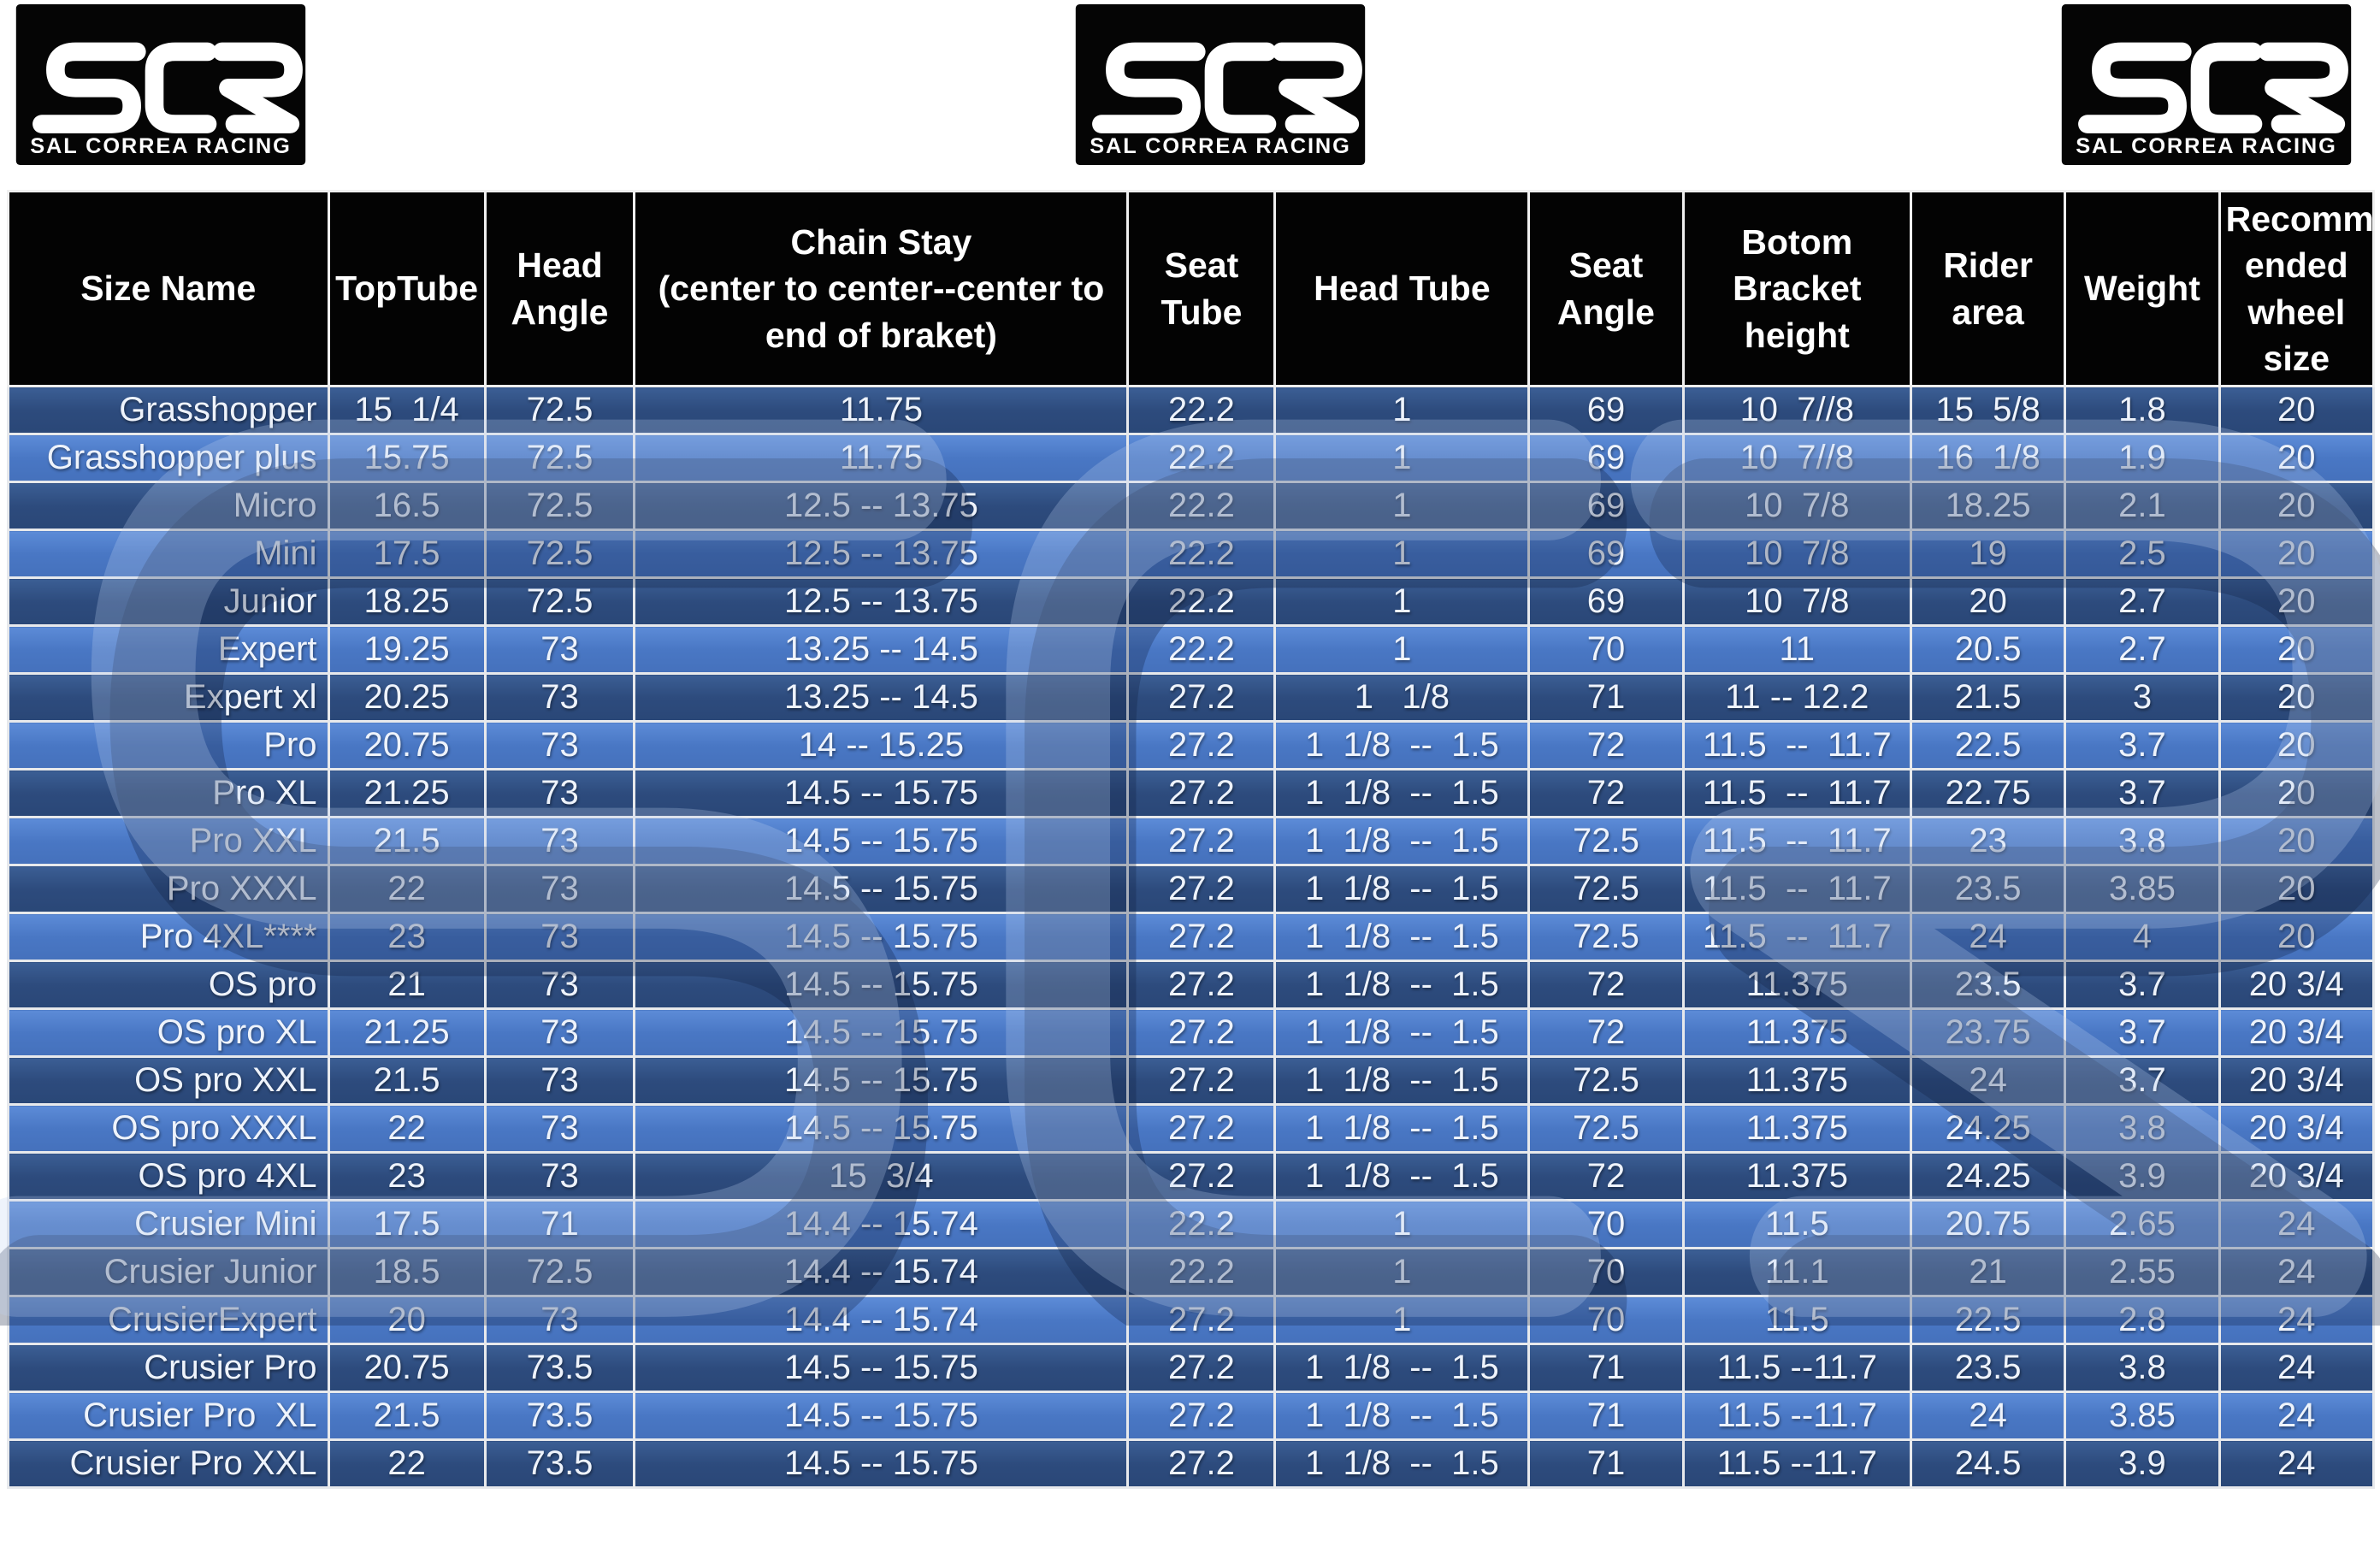  Describe the element at coordinates (169, 1128) in the screenshot. I see `size-name-cell: OS pro XXXL` at that location.